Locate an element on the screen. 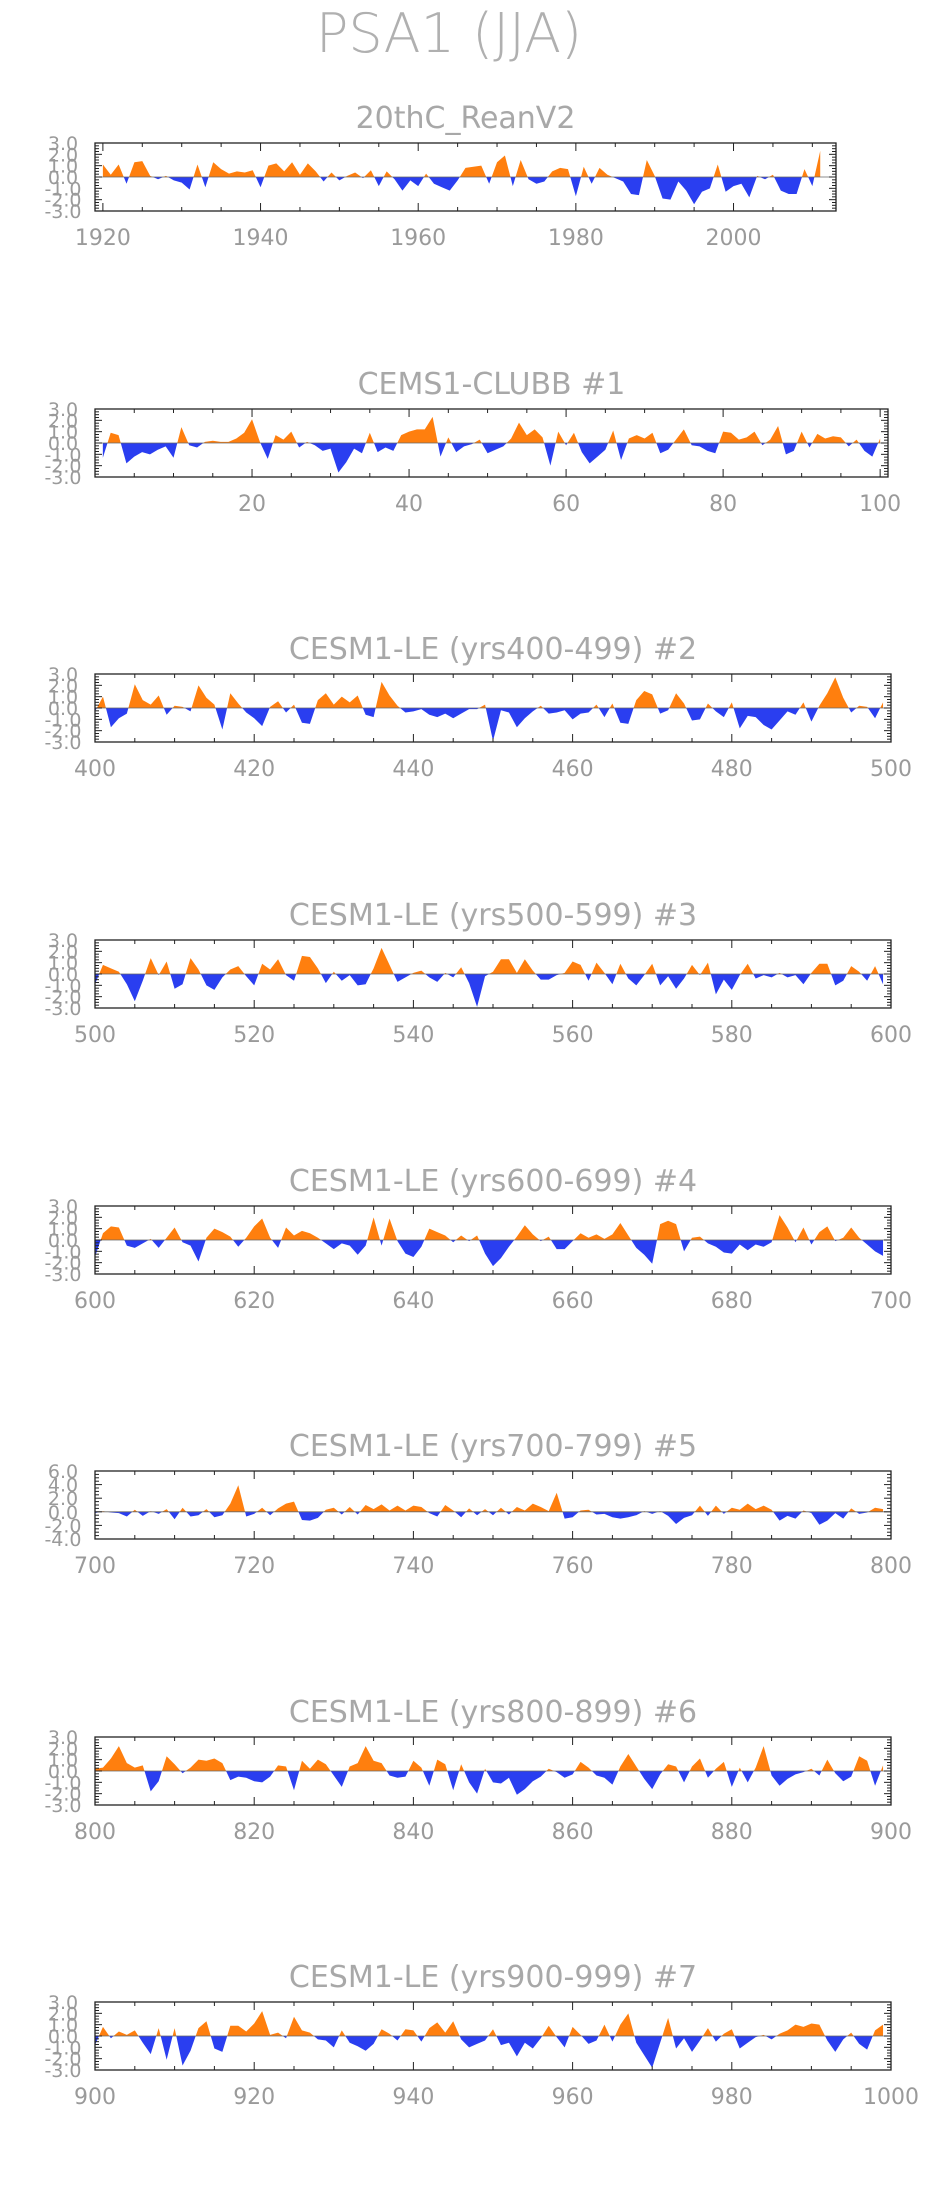  x-tick-label: 700 is located at coordinates (891, 1301).